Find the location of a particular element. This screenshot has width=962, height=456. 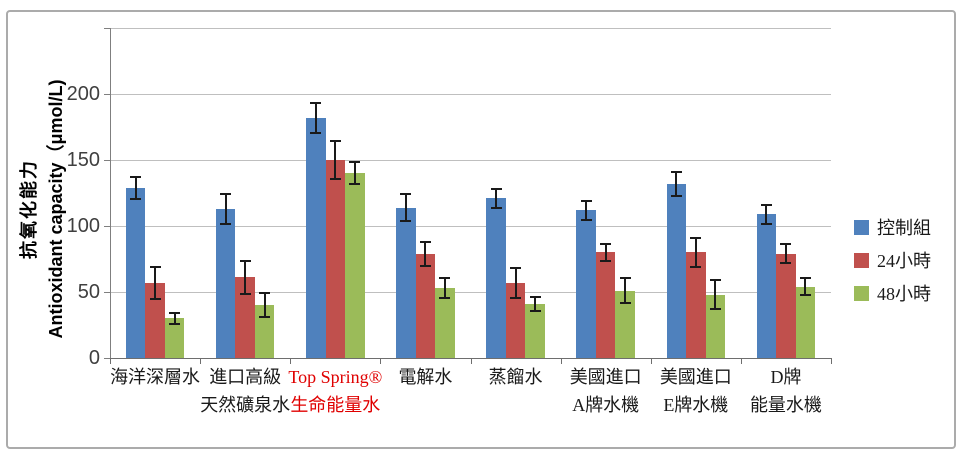

bar-控制組-7 is located at coordinates (766, 286).